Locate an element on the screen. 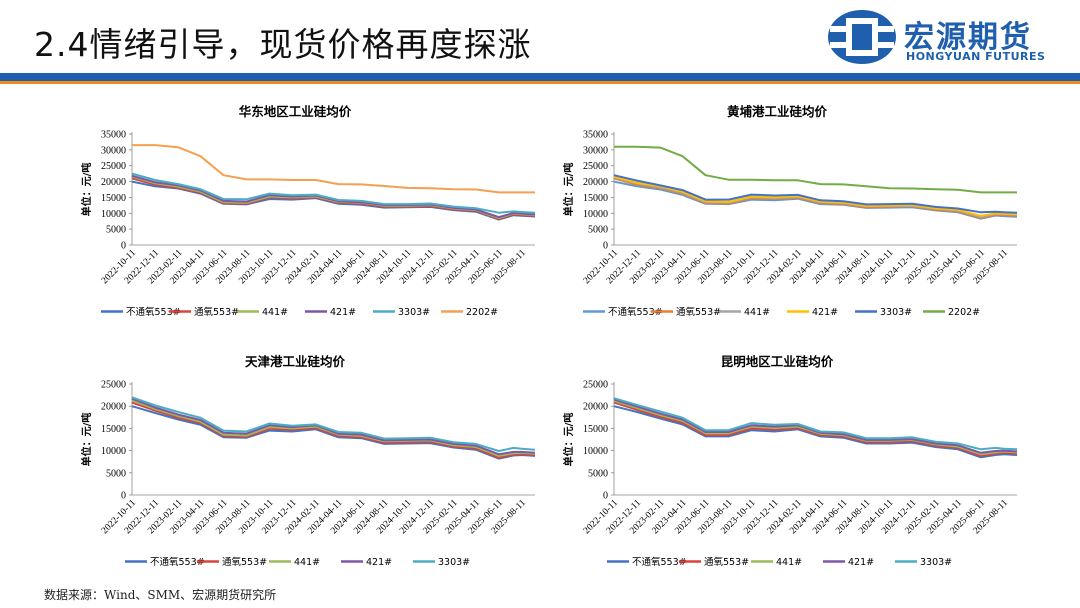  logo-english-text: HONGYUAN FUTURES is located at coordinates (976, 56).